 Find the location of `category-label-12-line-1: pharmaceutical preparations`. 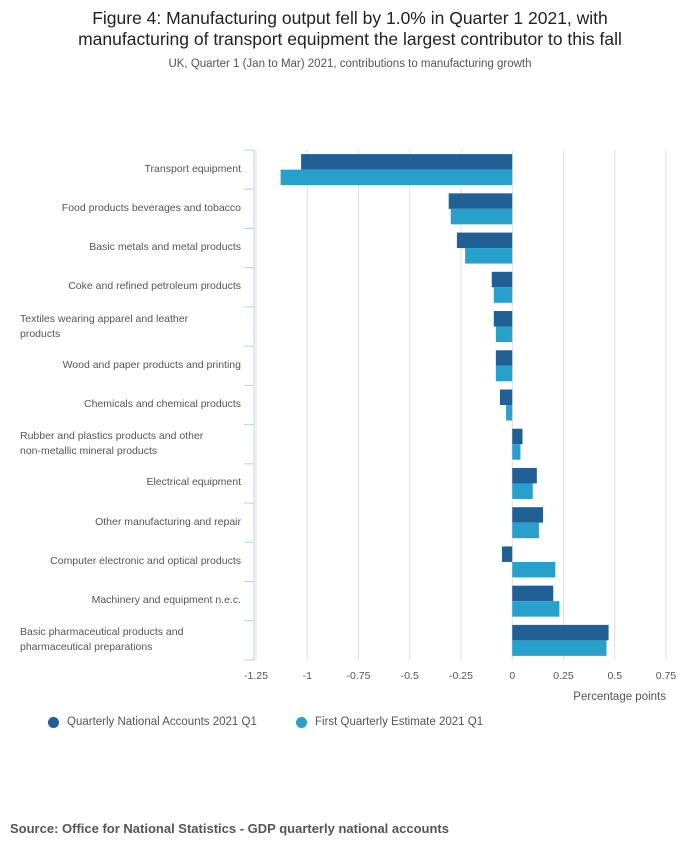

category-label-12-line-1: pharmaceutical preparations is located at coordinates (86, 647).